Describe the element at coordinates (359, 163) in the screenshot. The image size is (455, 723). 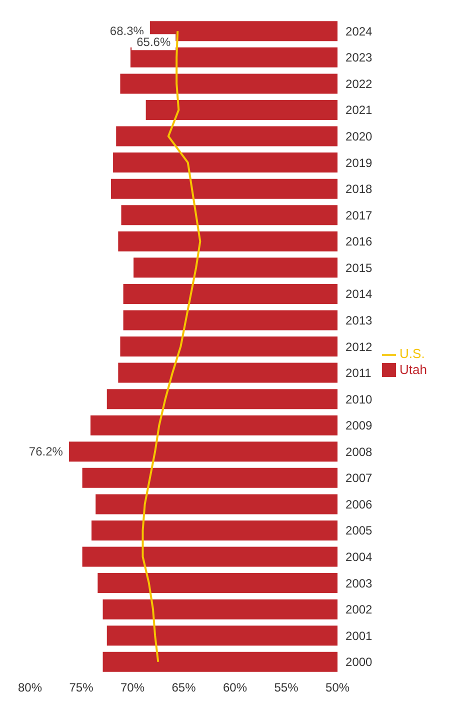
I see `y-tick-label: 2019` at that location.